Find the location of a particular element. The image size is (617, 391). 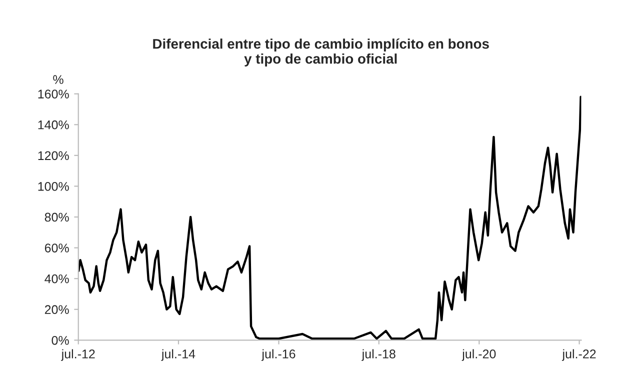

y-tick-label: 20% is located at coordinates (56, 309).